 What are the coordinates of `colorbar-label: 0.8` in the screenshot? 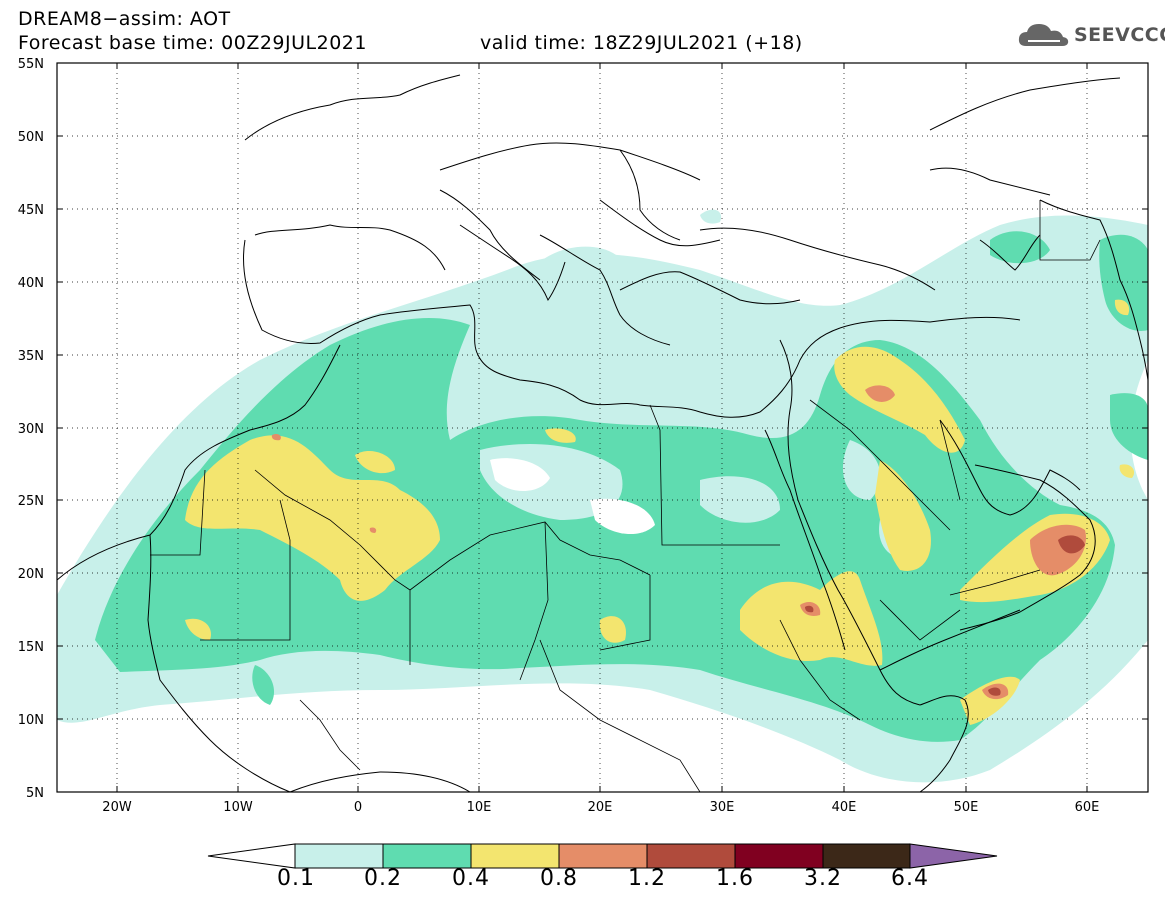 It's located at (559, 878).